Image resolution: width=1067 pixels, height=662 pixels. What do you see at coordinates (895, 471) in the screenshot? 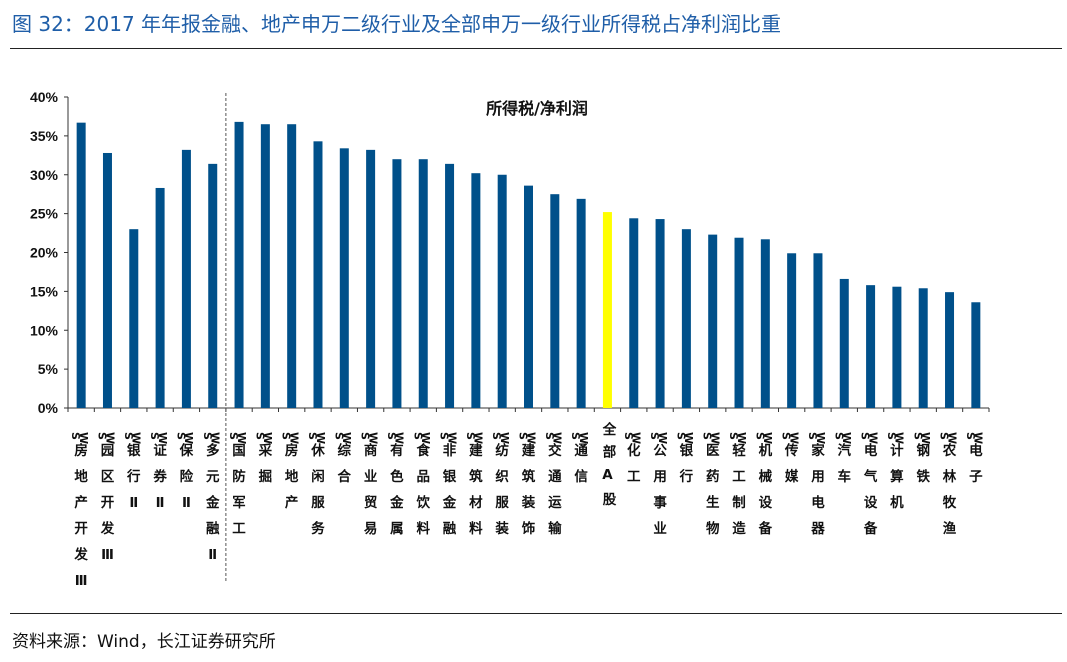
I see `category-label: S W 计算机` at bounding box center [895, 471].